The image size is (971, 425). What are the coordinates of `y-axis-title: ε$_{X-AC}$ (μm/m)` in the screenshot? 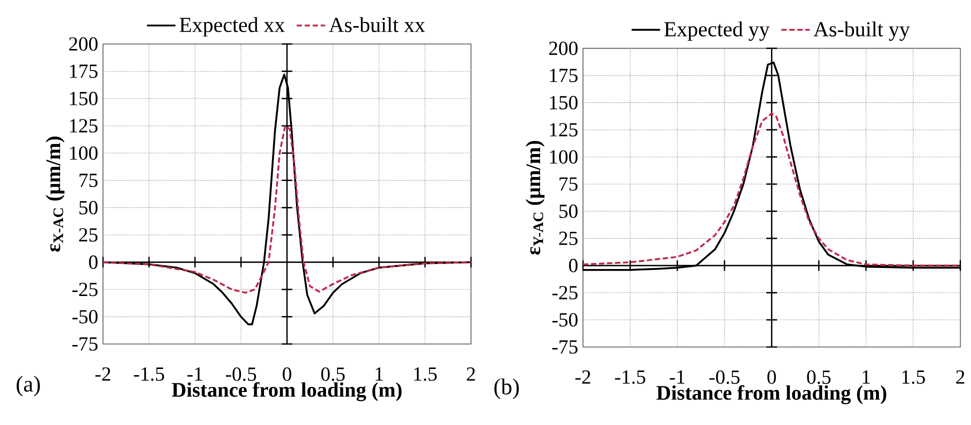 It's located at (55, 194).